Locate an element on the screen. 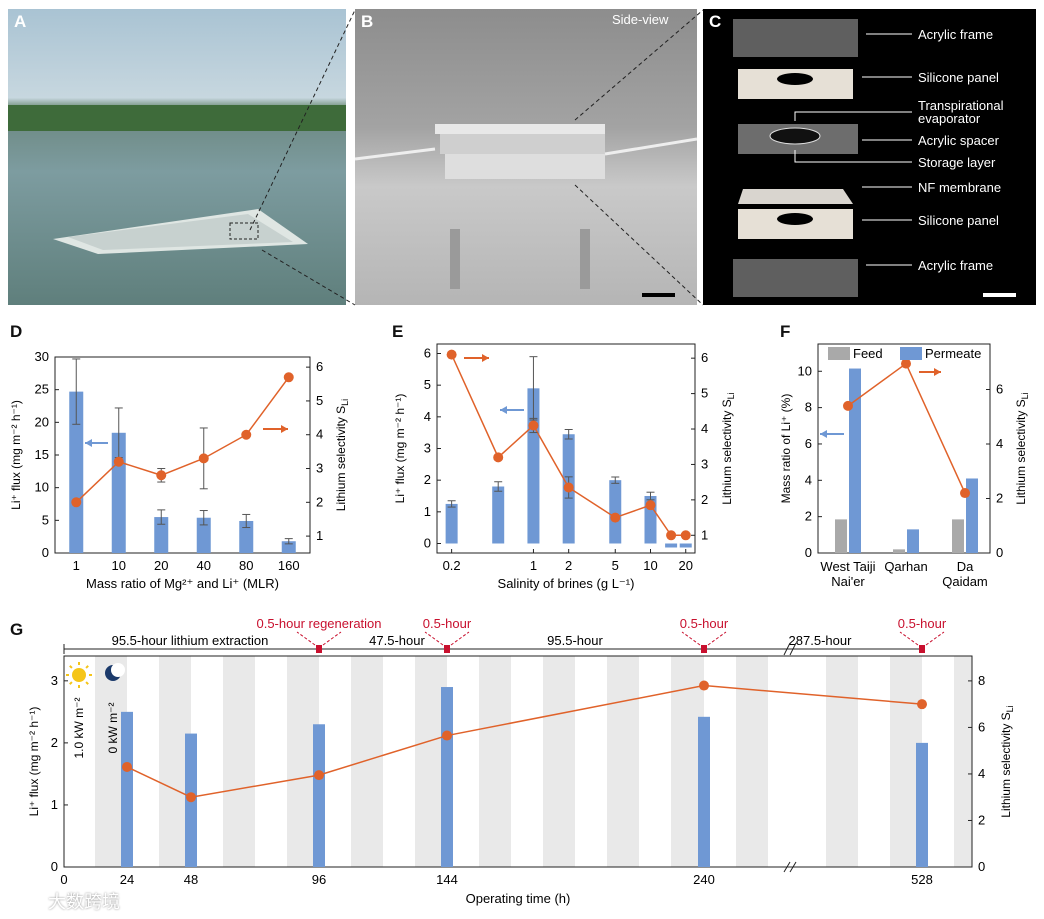  x-tick-label: 48 is located at coordinates (191, 879).